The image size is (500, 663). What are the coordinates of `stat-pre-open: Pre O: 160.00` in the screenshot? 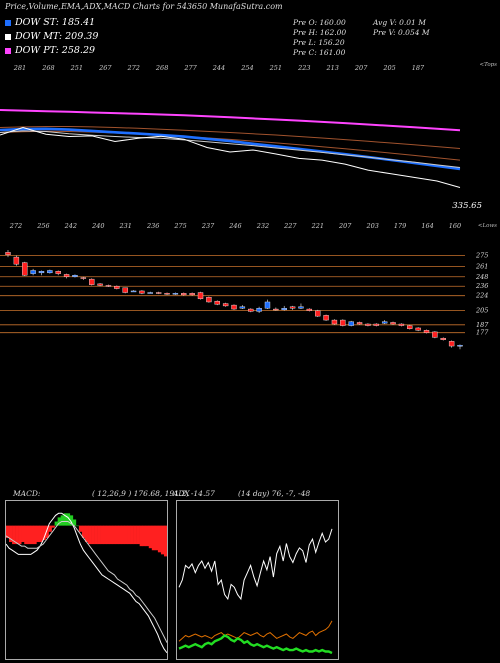 It's located at (319, 22).